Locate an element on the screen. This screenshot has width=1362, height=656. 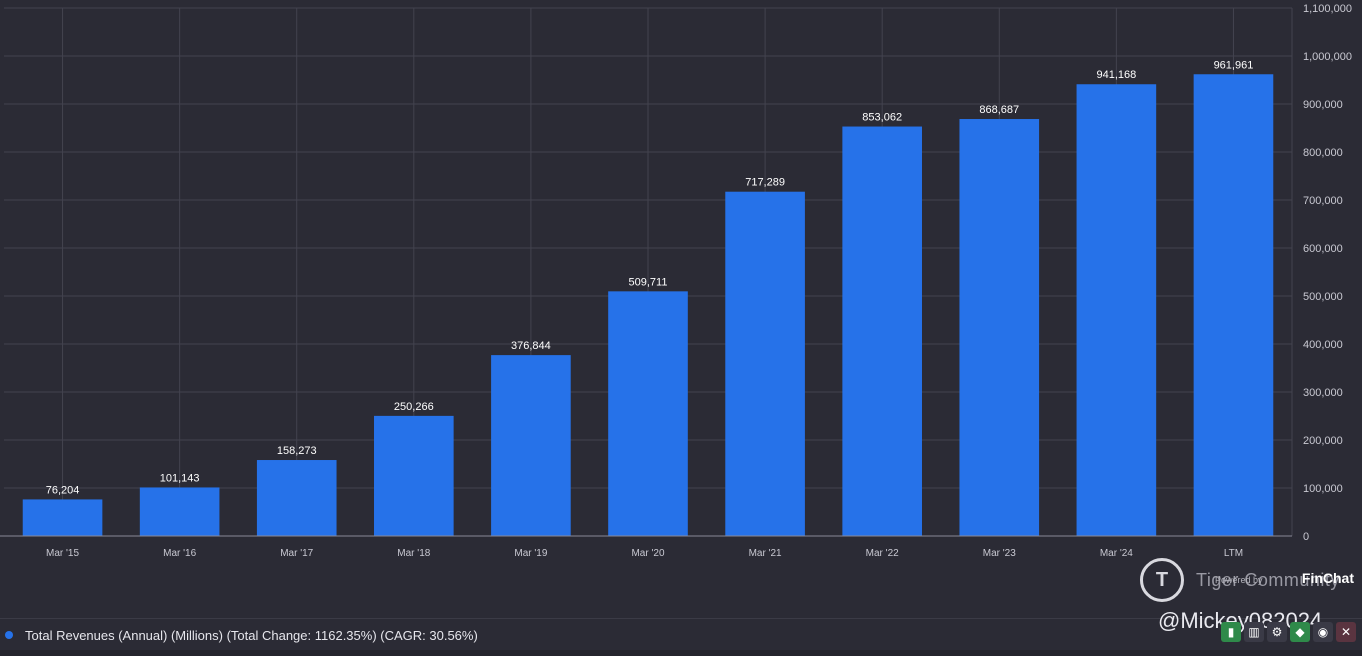
branding: T Tiger Community Powered by FinChat is located at coordinates (1251, 580).